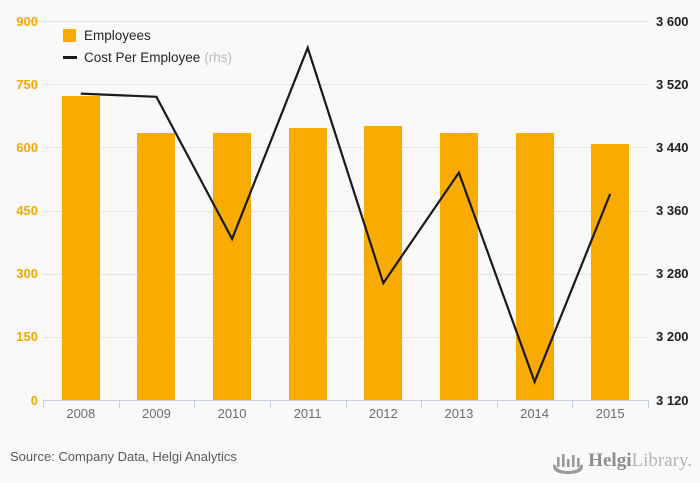  Describe the element at coordinates (81, 413) in the screenshot. I see `x-axis-label-2008: 2008` at that location.